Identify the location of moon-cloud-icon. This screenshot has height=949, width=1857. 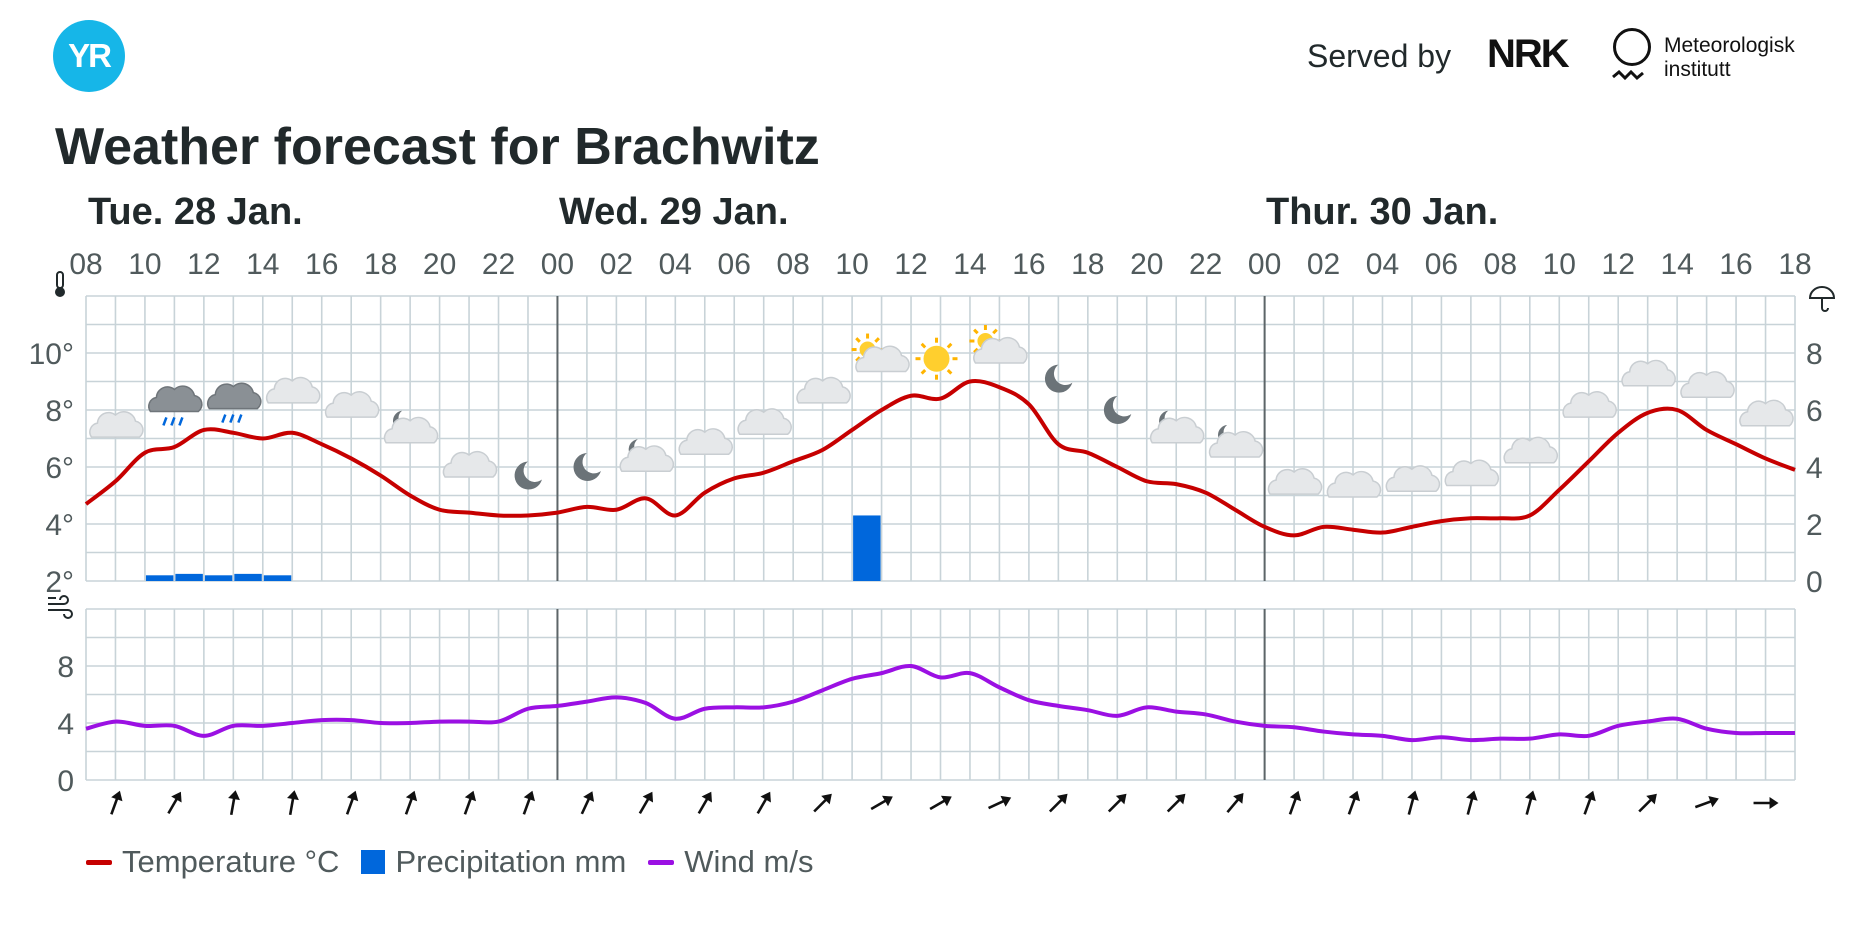
(411, 427).